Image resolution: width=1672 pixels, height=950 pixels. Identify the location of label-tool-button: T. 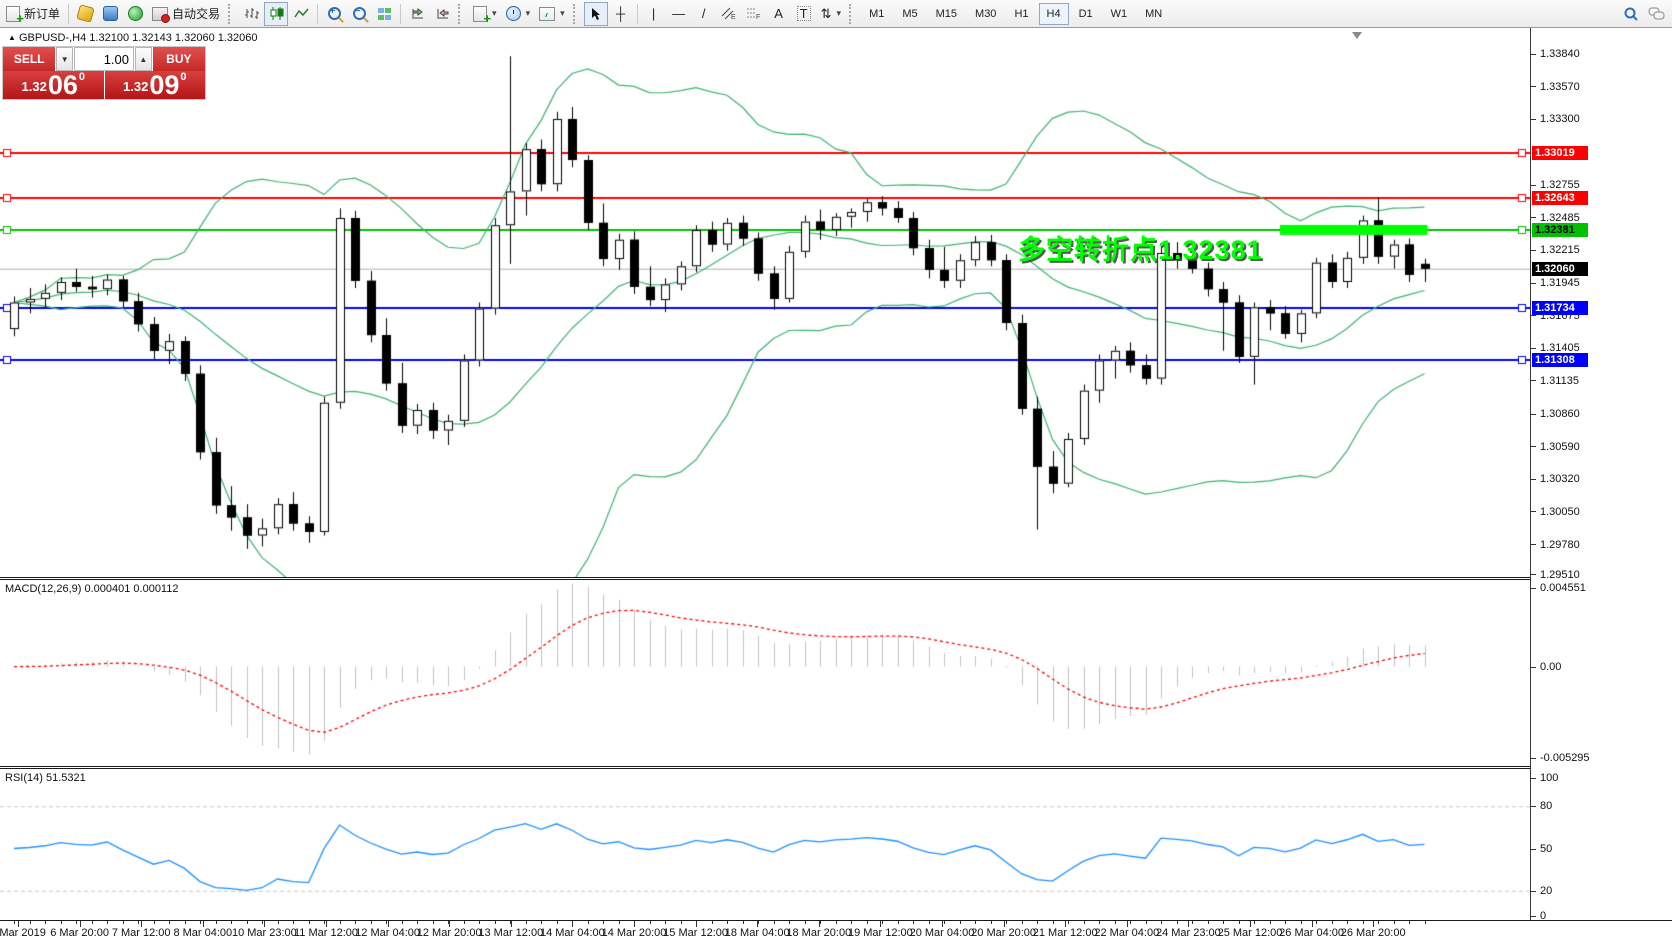
(804, 14).